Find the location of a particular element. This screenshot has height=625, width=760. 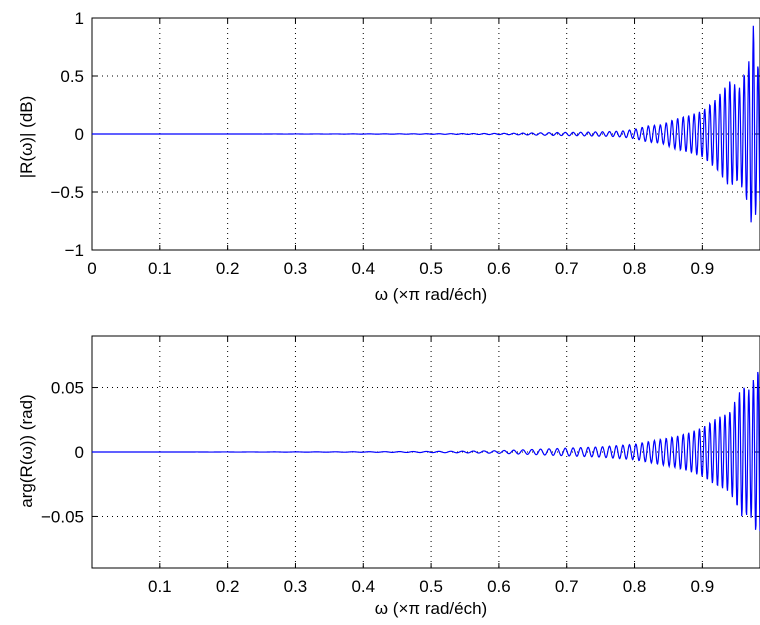

phase-x-tick-label: 0.9 is located at coordinates (703, 586).